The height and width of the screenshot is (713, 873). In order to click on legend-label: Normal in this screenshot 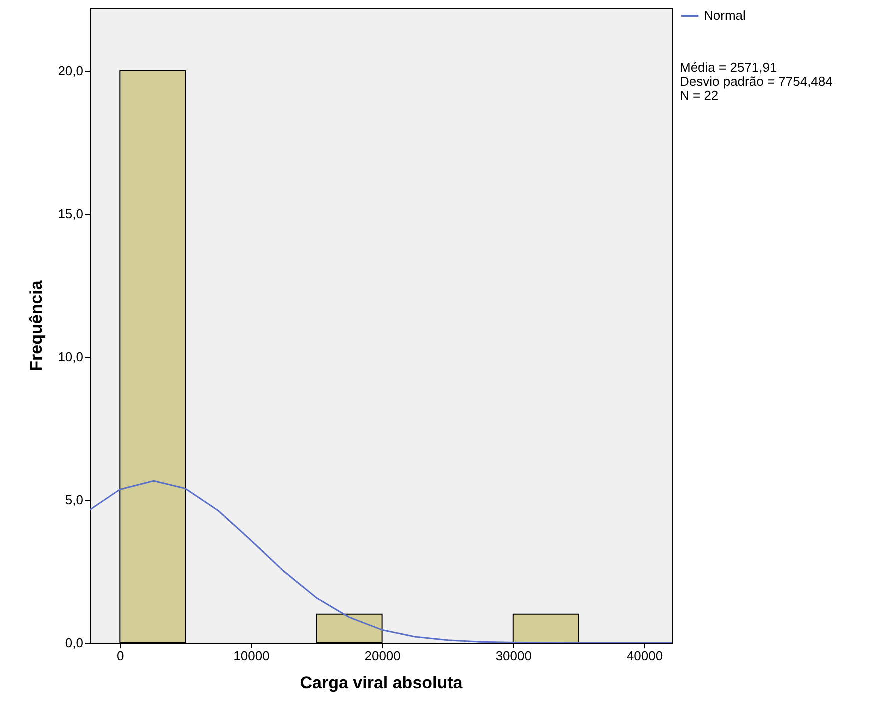, I will do `click(725, 15)`.